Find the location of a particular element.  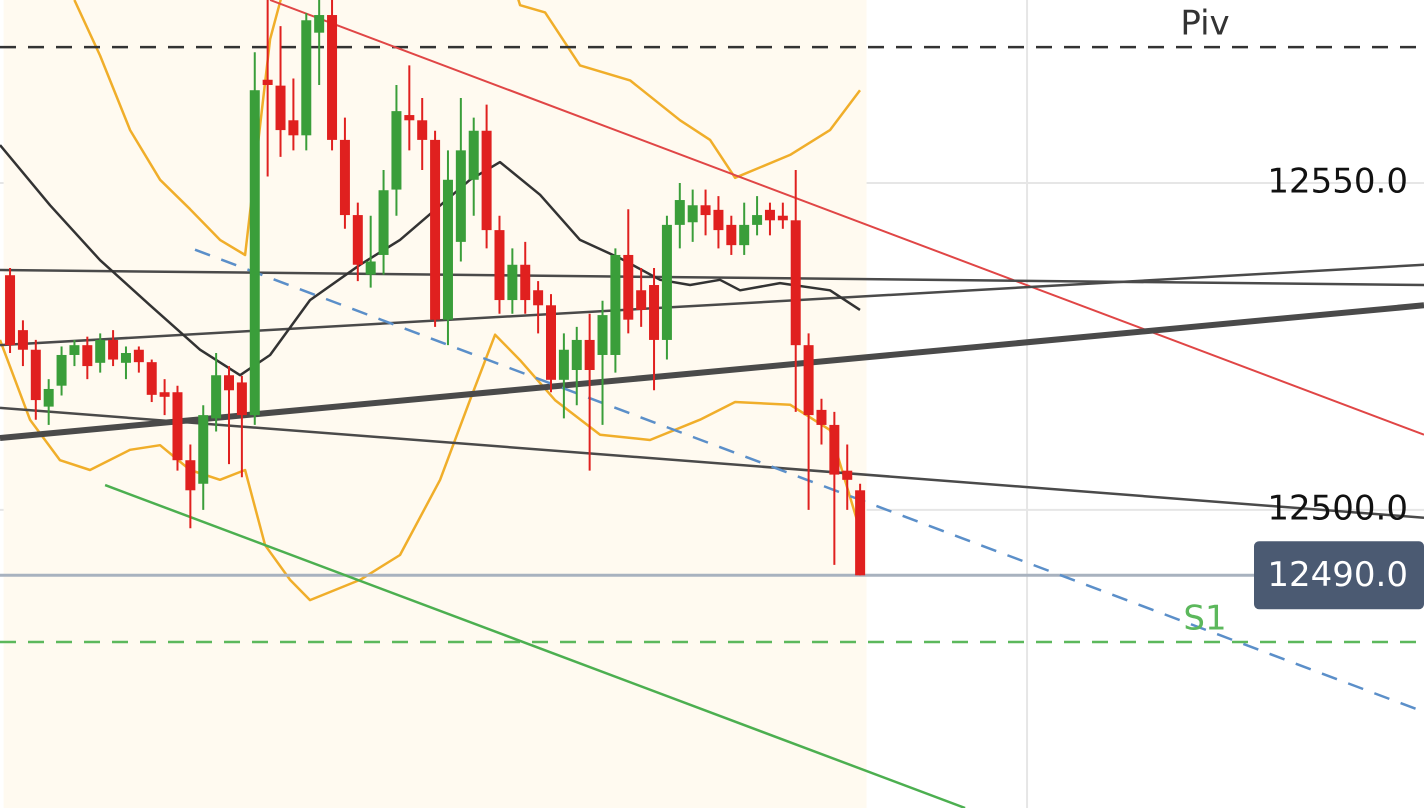

level-label: S1 is located at coordinates (1204, 618).